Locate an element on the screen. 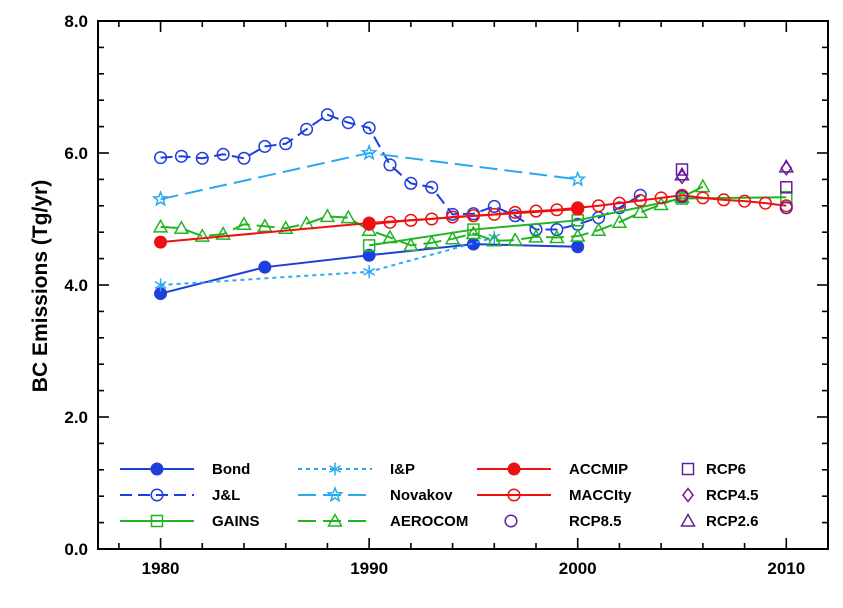 Image resolution: width=843 pixels, height=608 pixels. legend-item-aerocom: AEROCOM is located at coordinates (383, 521).